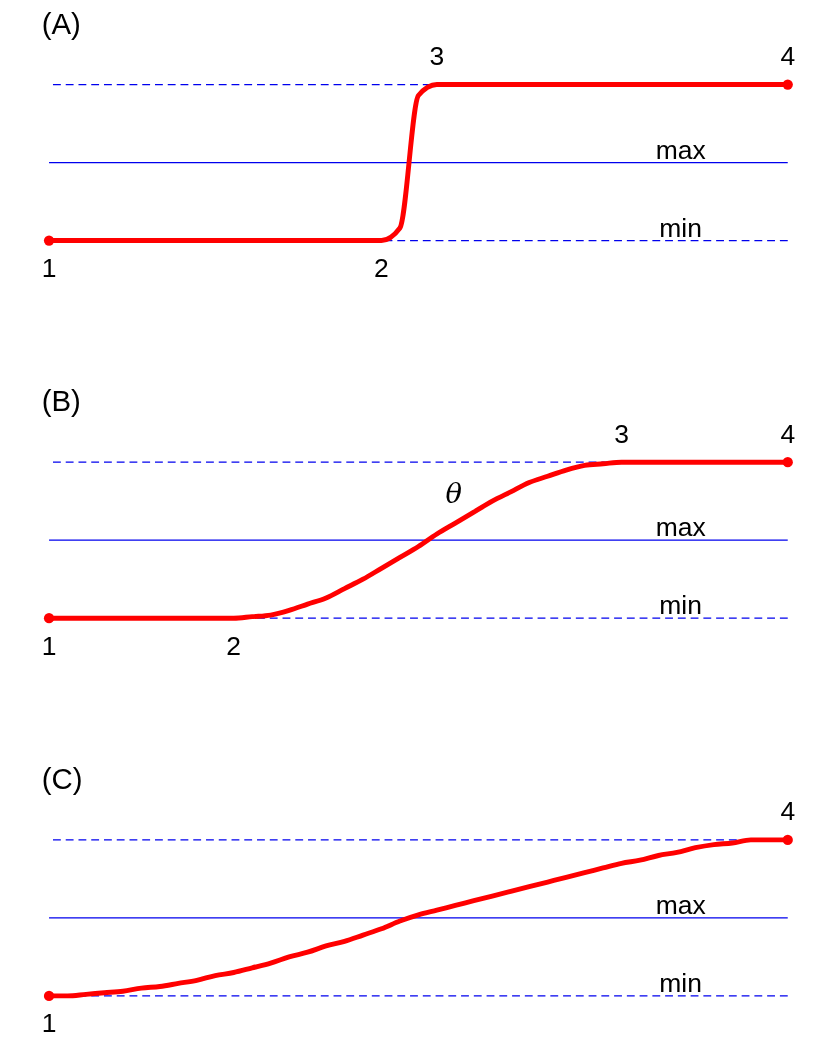 Image resolution: width=826 pixels, height=1053 pixels. Describe the element at coordinates (61, 401) in the screenshot. I see `chart-title: (B)` at that location.